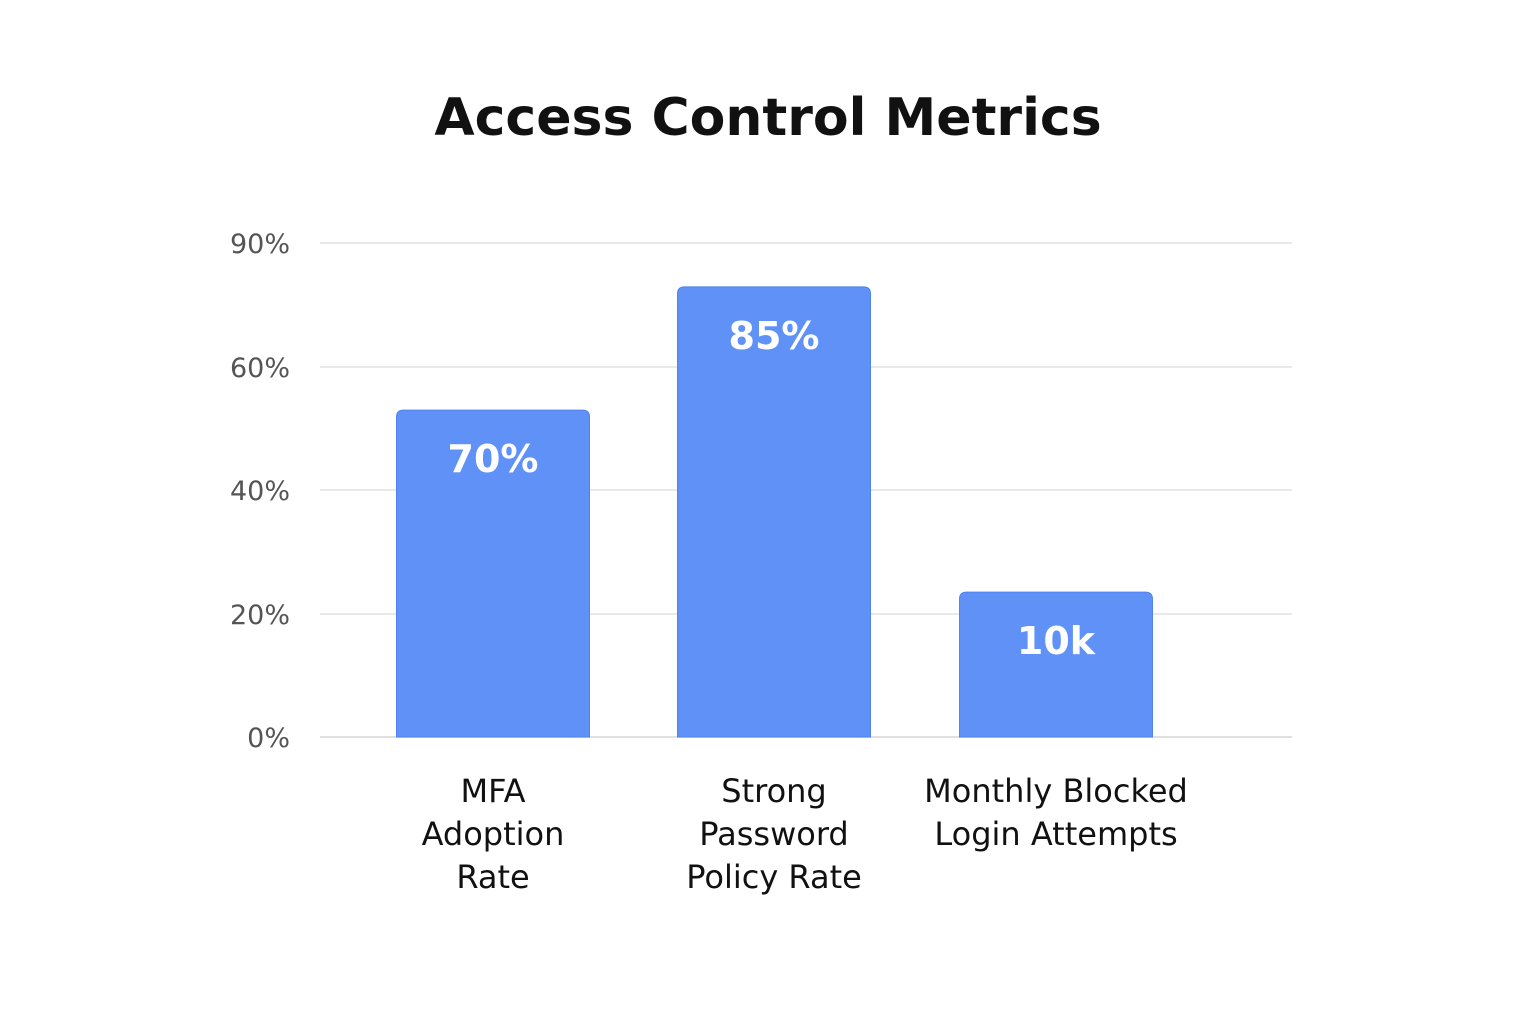 The width and height of the screenshot is (1536, 1024). What do you see at coordinates (492, 877) in the screenshot?
I see `category-label-line: Rate` at bounding box center [492, 877].